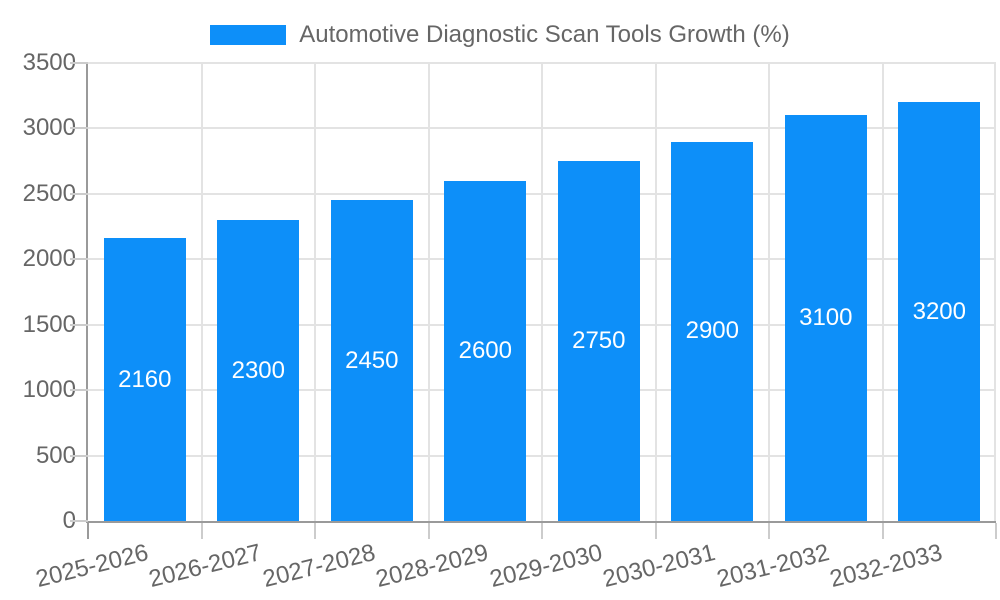  What do you see at coordinates (659, 566) in the screenshot?
I see `x-axis-label: 2030-2031` at bounding box center [659, 566].